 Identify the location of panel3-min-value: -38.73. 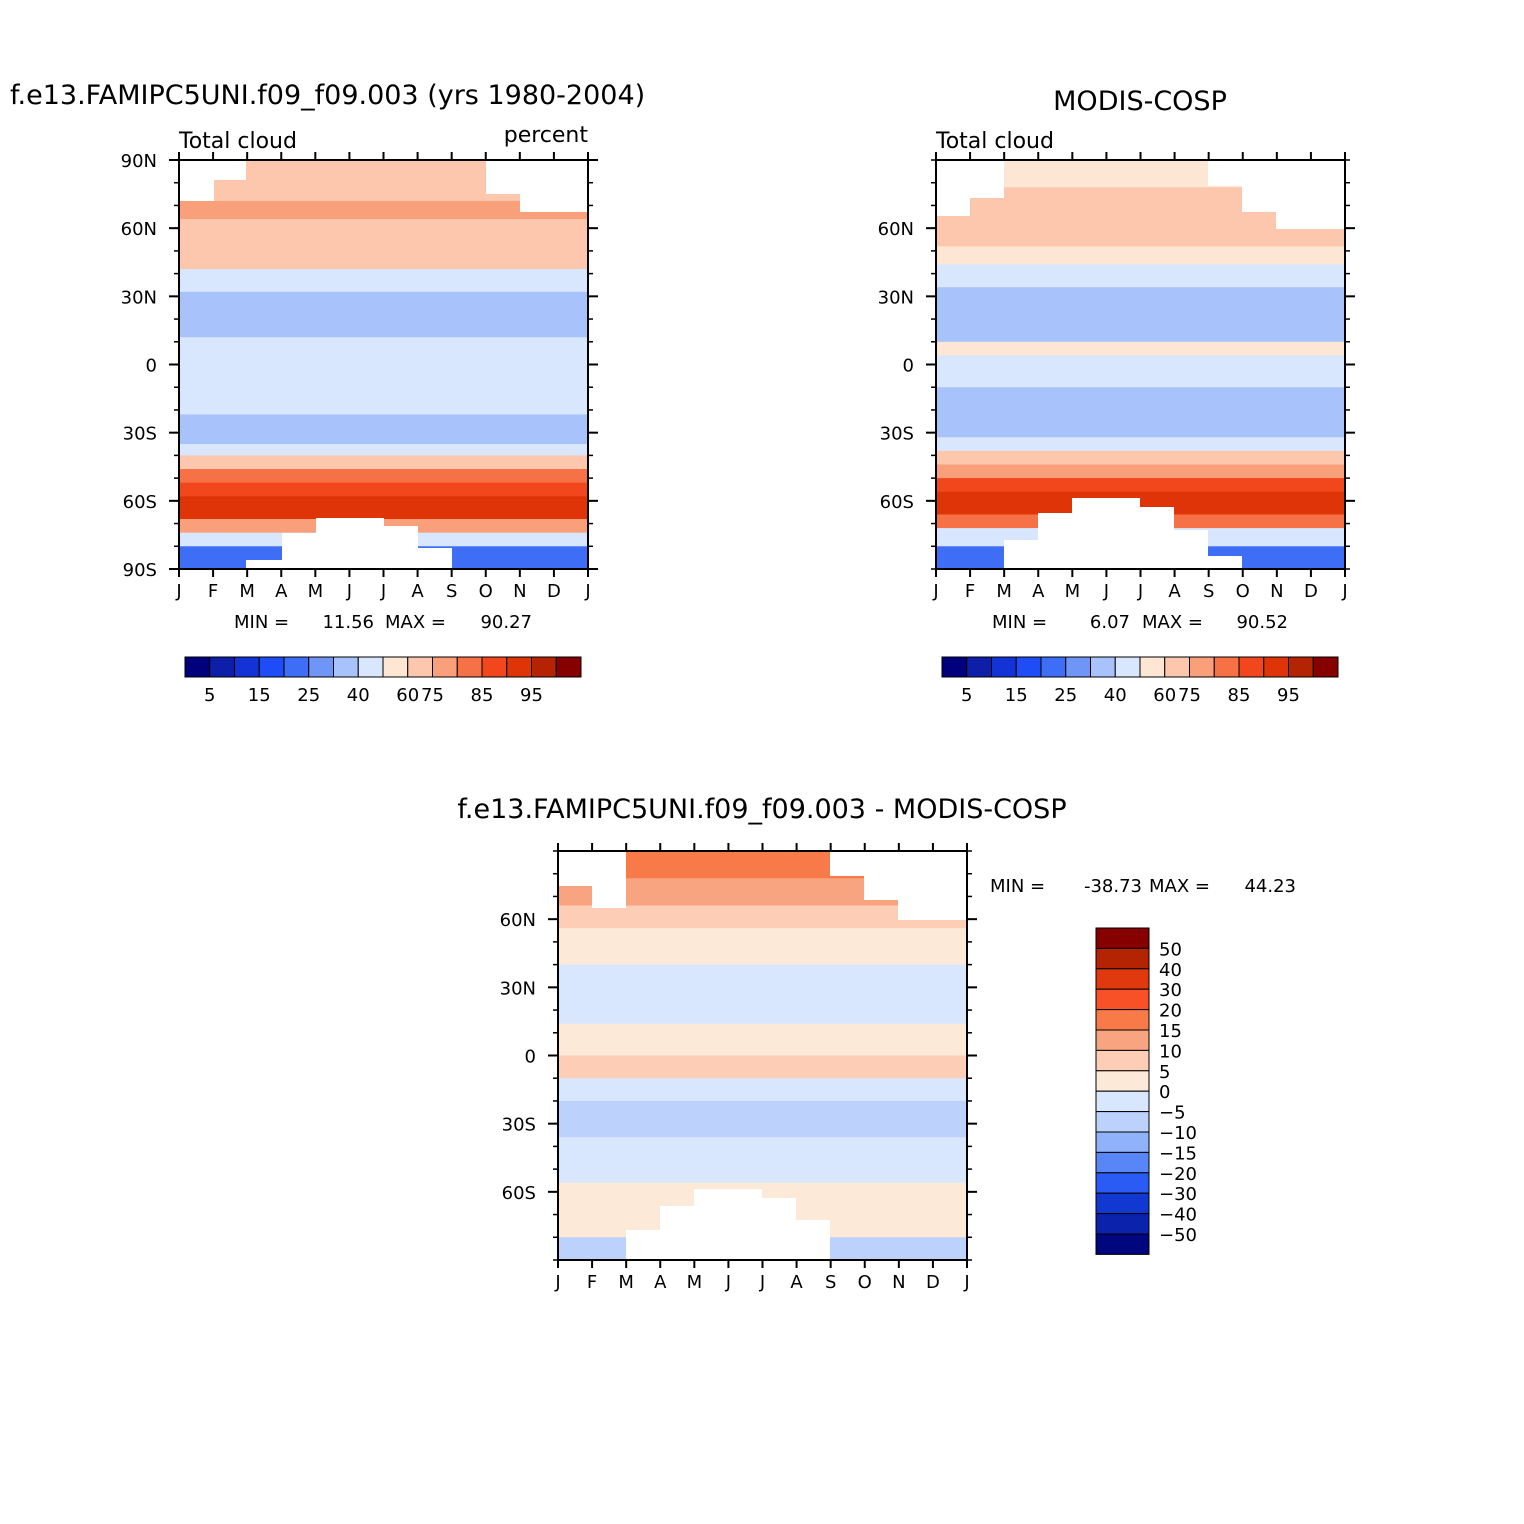
(1113, 886).